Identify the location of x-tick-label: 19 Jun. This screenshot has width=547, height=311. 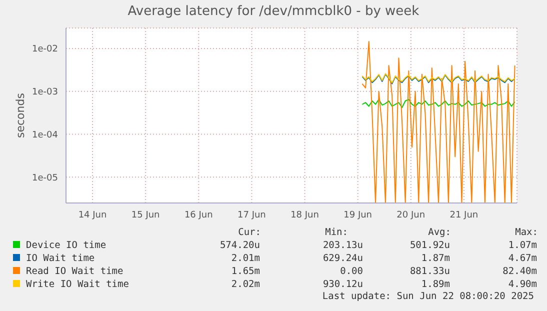
(358, 215).